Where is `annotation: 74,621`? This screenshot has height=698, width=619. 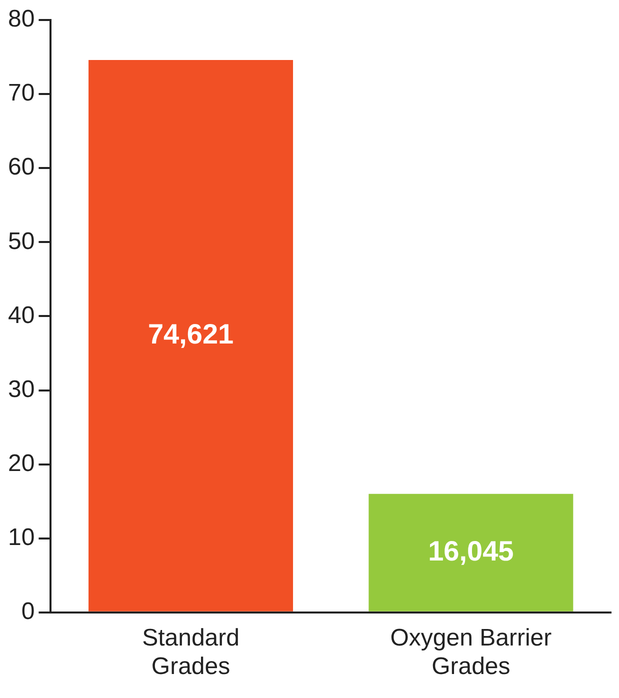
annotation: 74,621 is located at coordinates (191, 334).